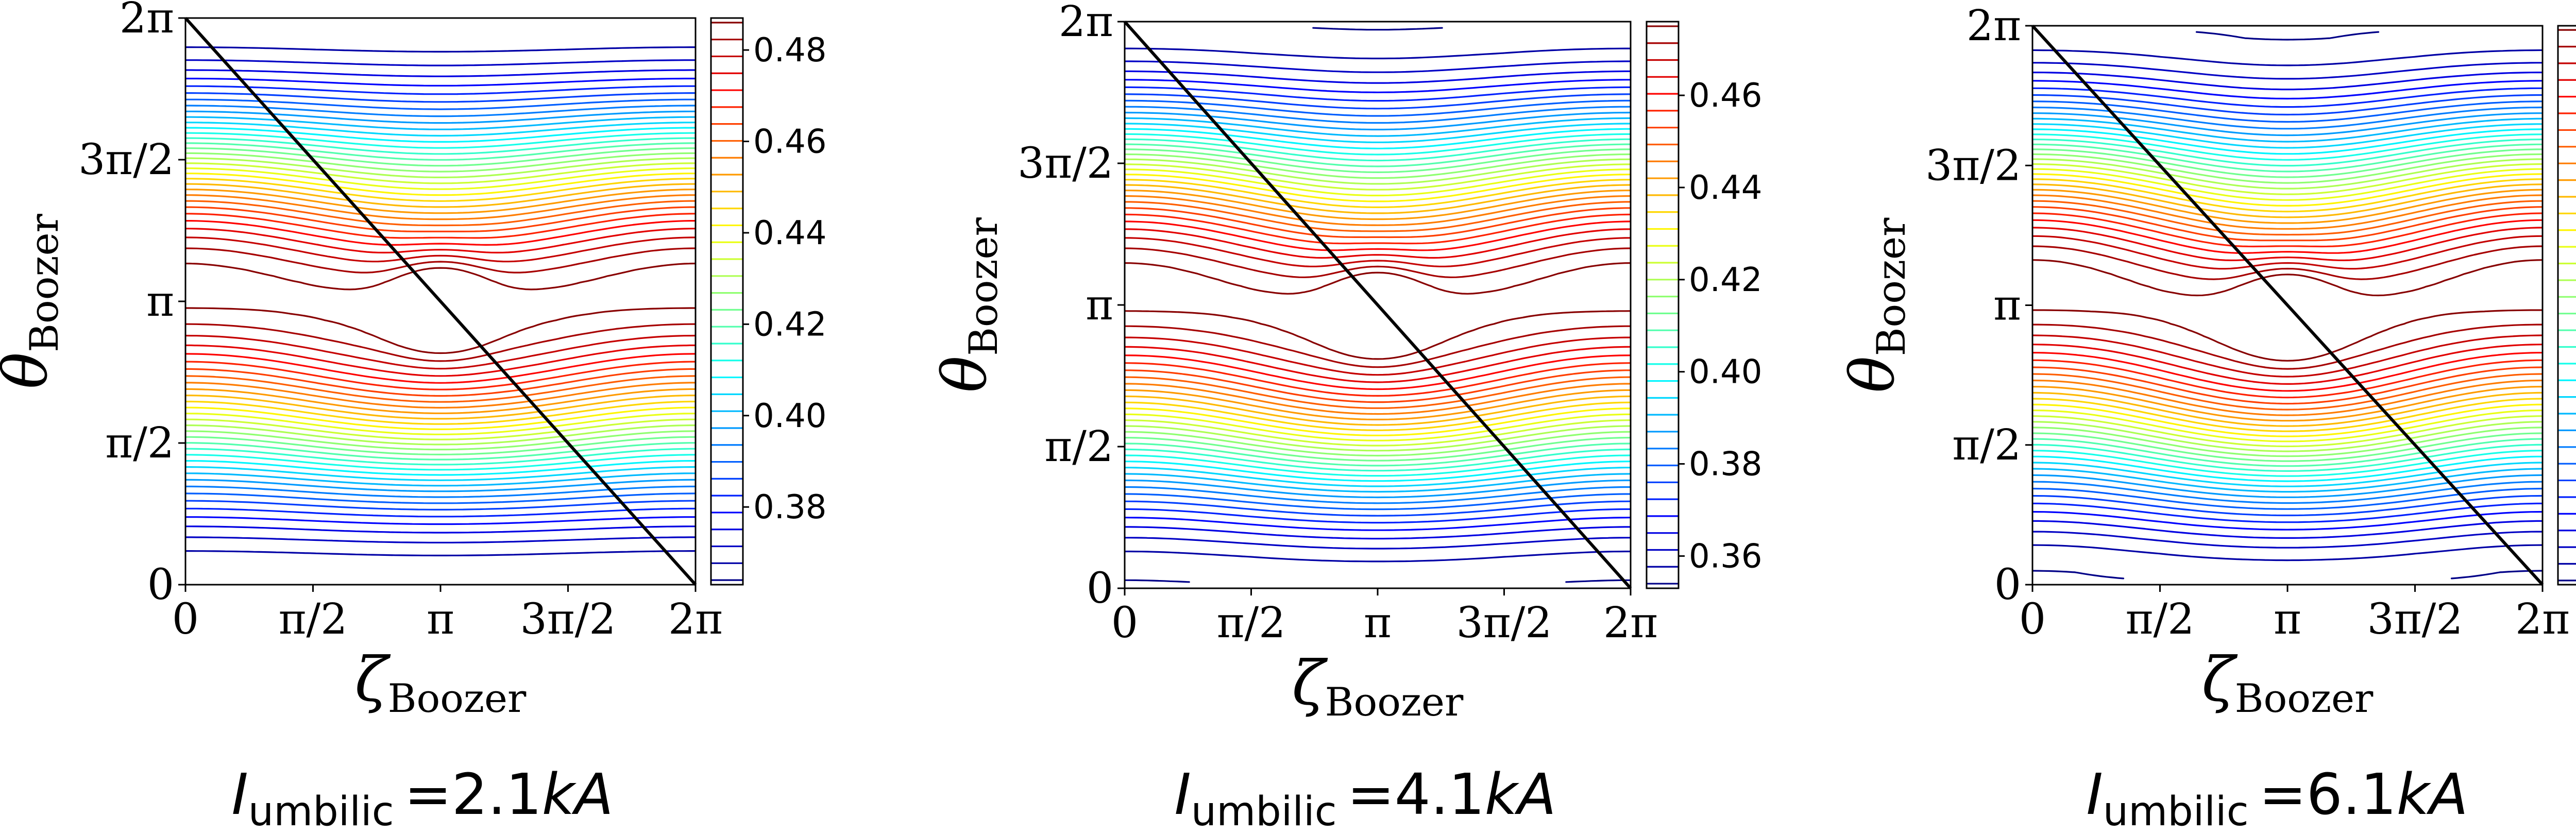  Describe the element at coordinates (1065, 163) in the screenshot. I see `y-tick-label: 3π/2` at that location.